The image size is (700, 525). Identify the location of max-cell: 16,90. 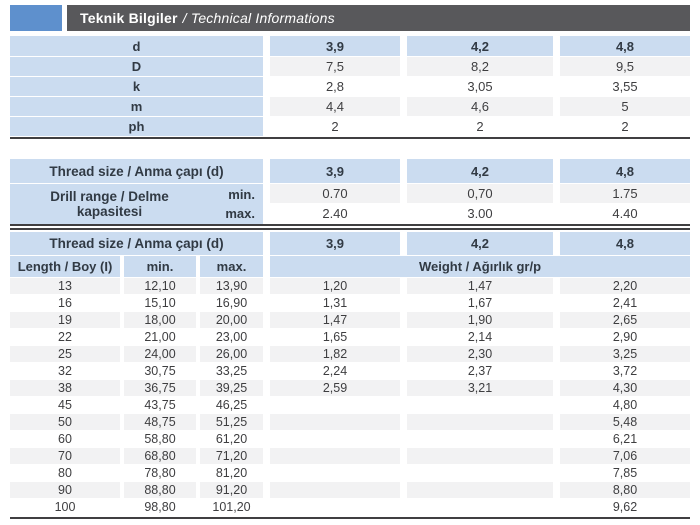
(231, 303).